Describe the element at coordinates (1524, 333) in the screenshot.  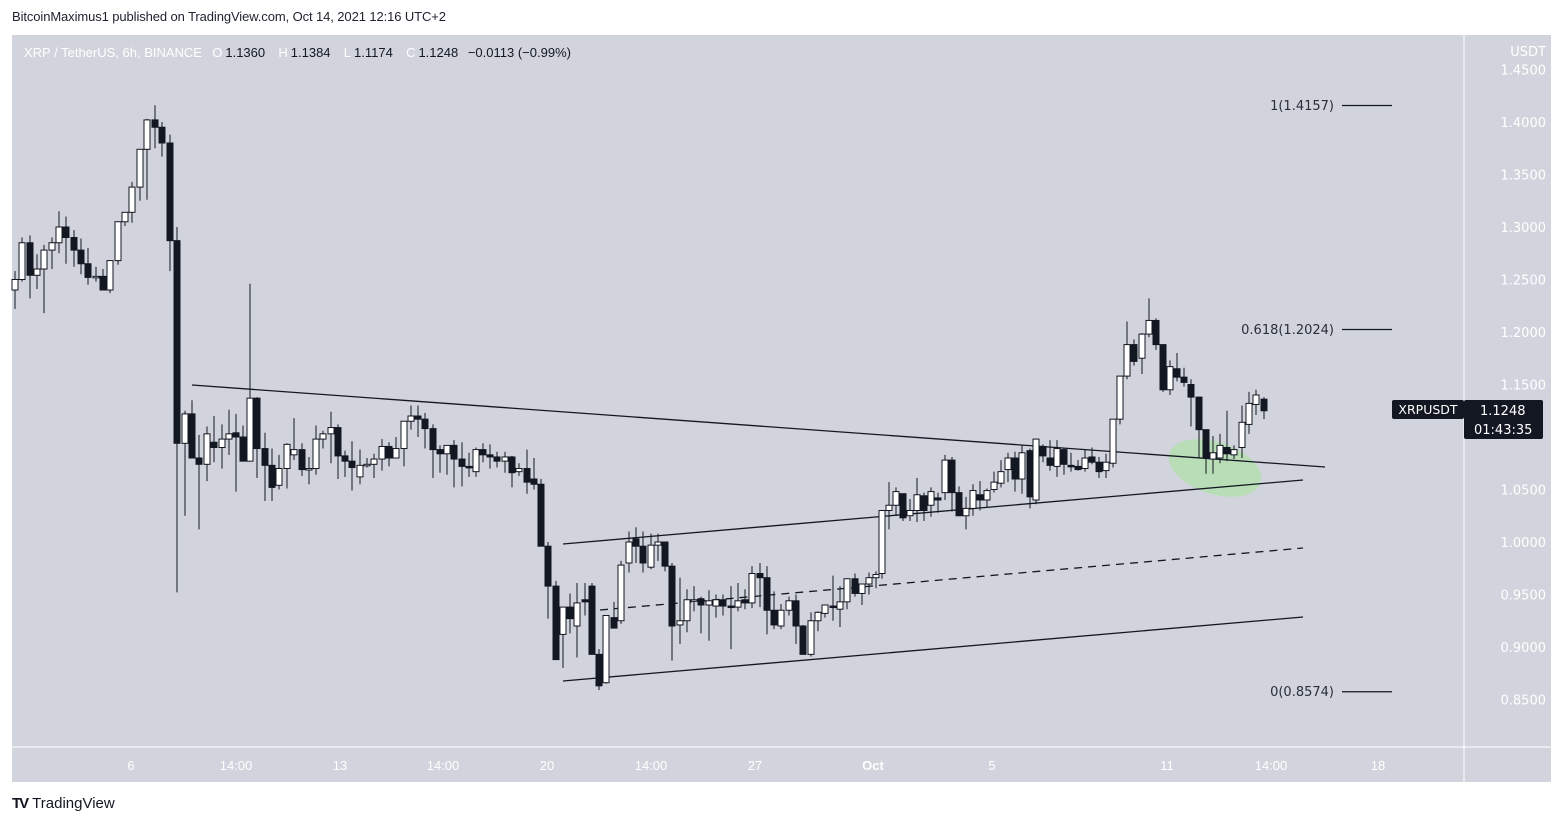
I see `price-axis-tick: 1.2000` at that location.